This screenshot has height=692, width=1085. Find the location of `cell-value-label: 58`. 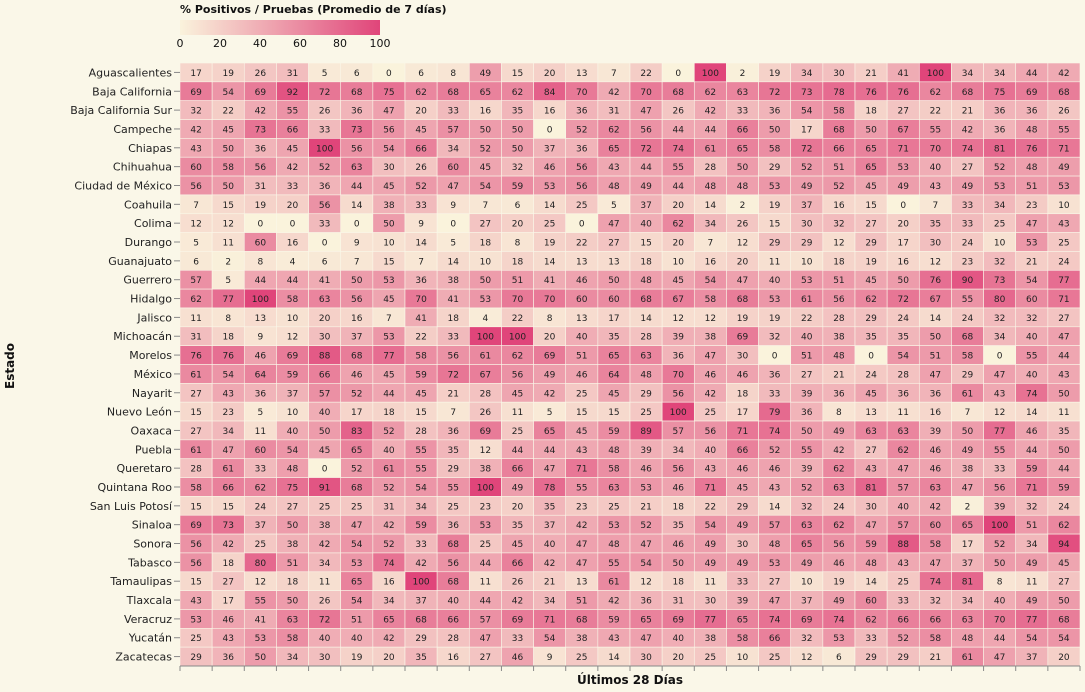

cell-value-label: 58 is located at coordinates (968, 357).